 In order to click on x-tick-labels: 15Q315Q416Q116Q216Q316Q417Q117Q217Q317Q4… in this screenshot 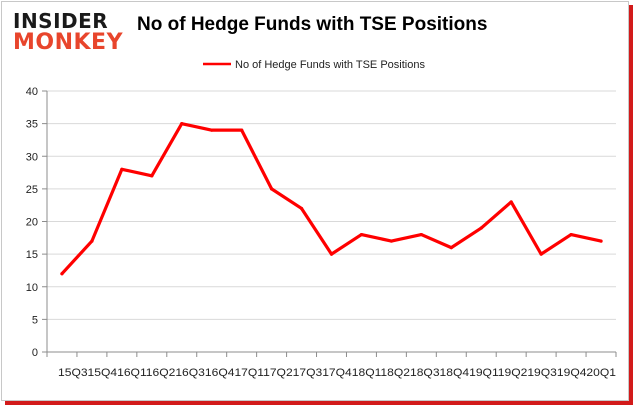, I will do `click(337, 373)`.